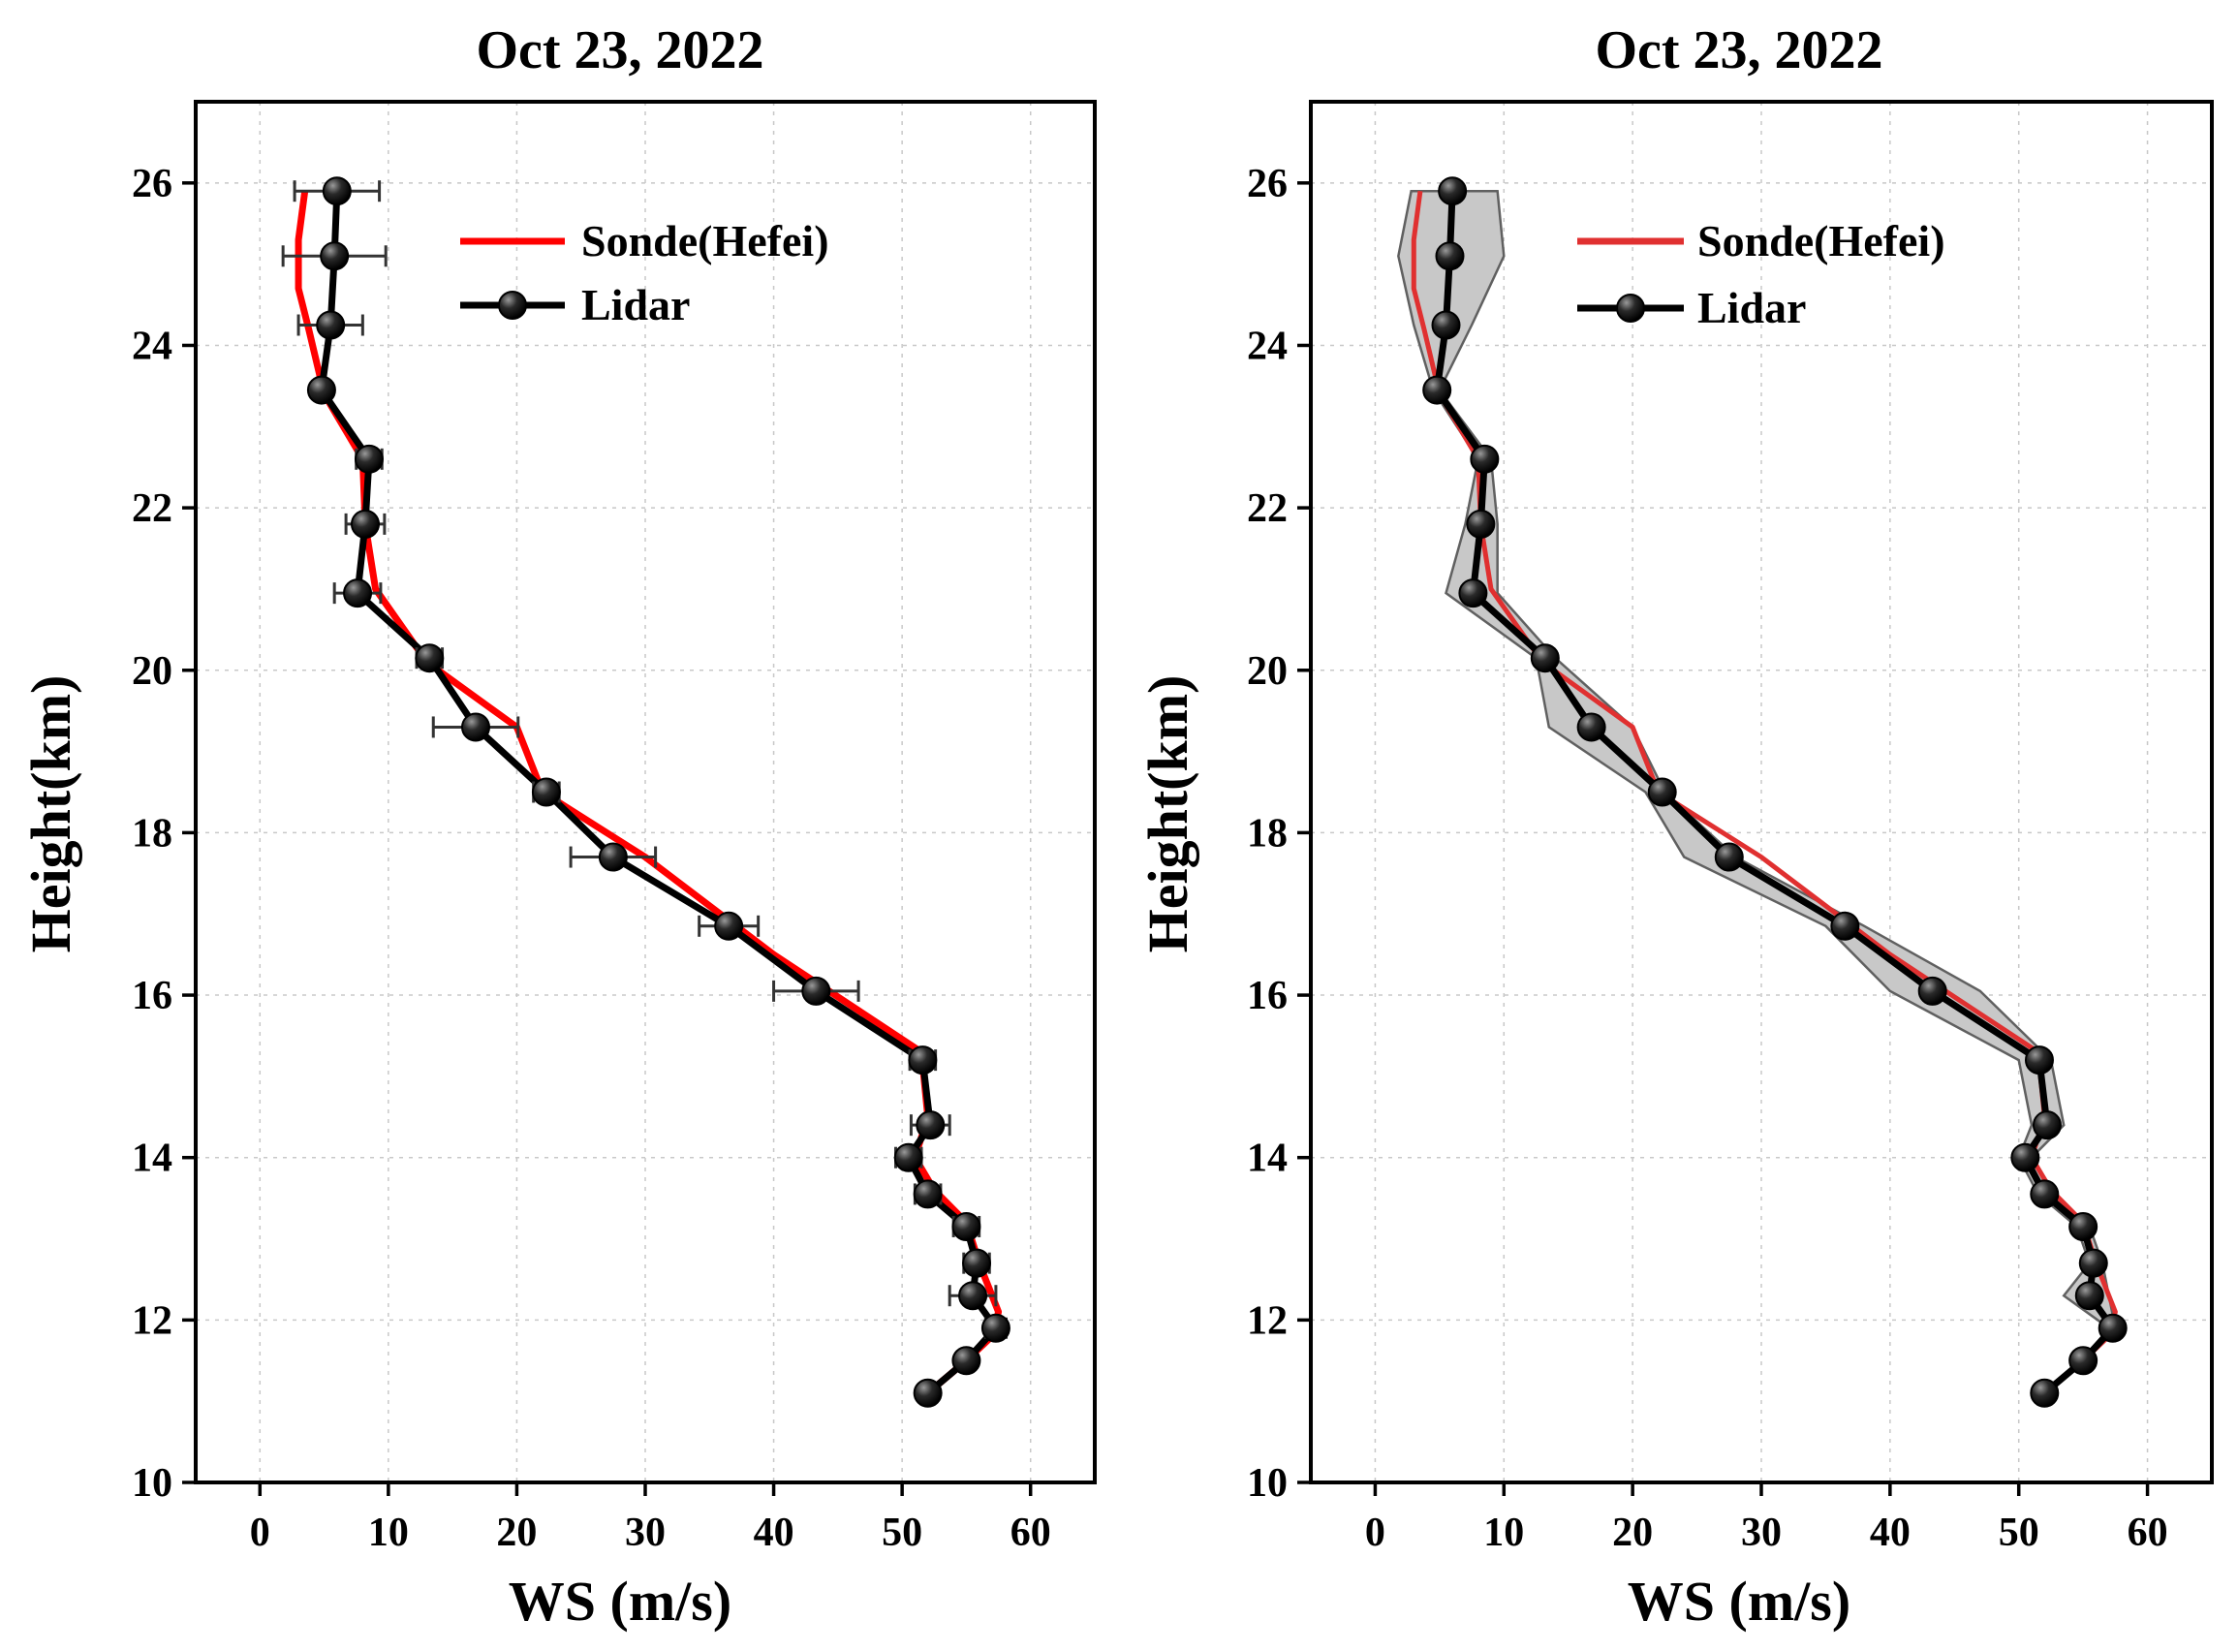  Describe the element at coordinates (152, 996) in the screenshot. I see `y-tick-label: 16` at that location.